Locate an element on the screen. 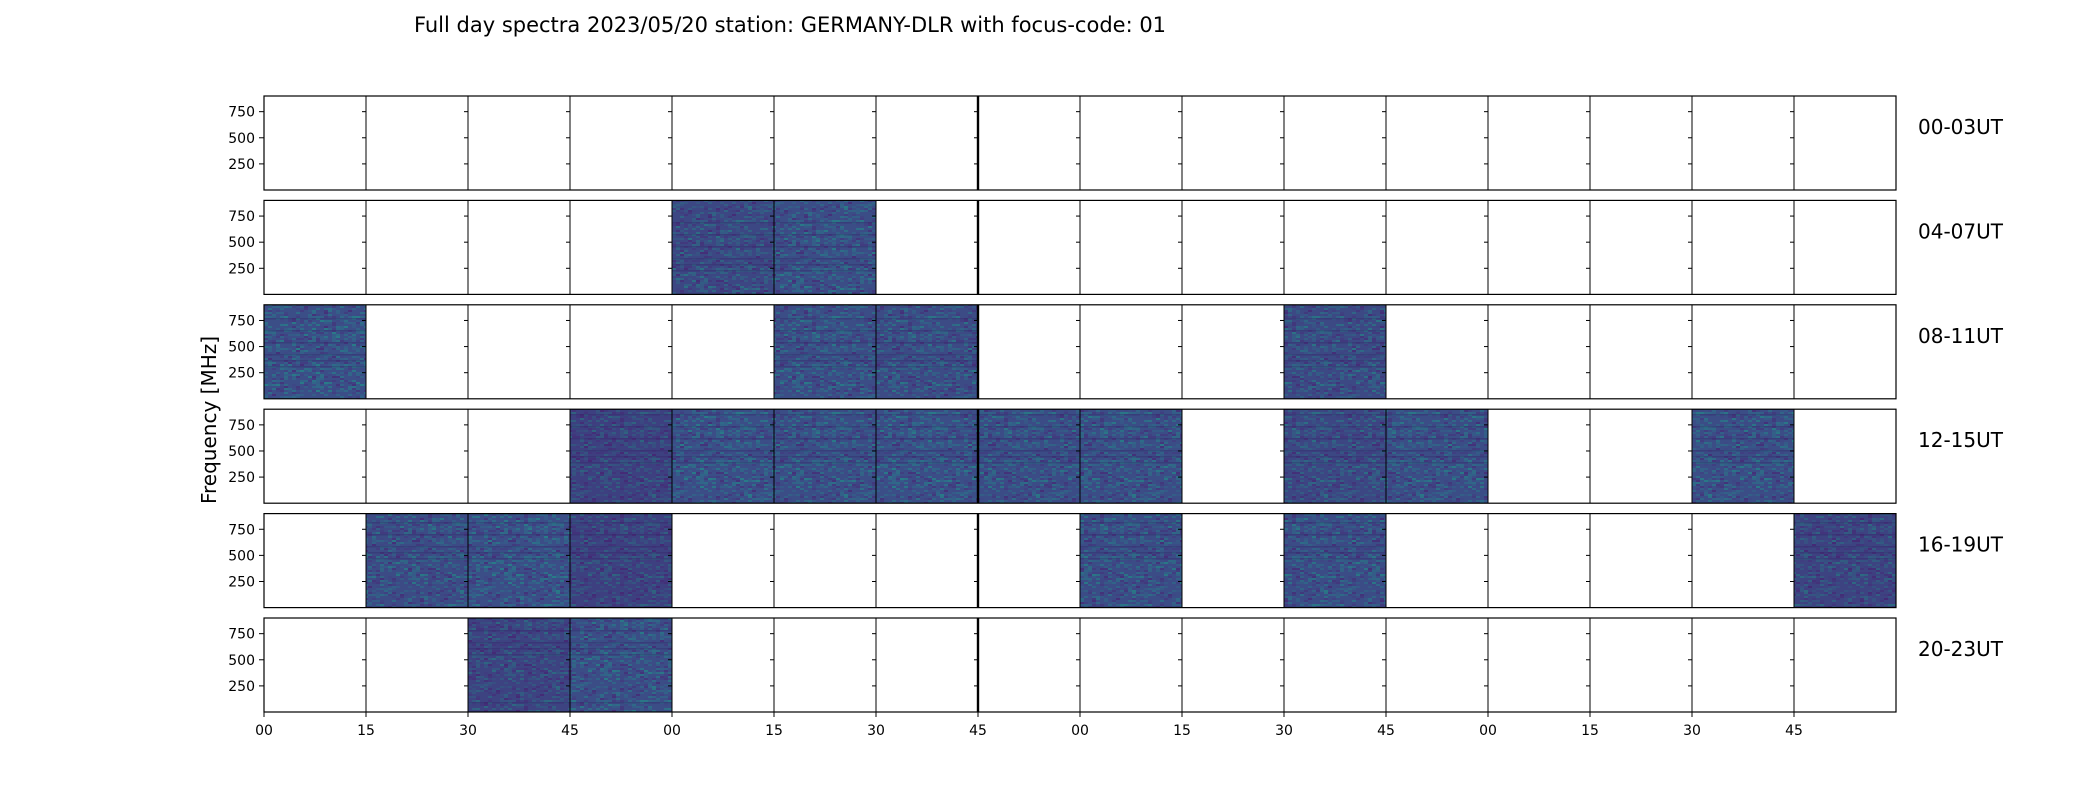  row-label: 00-03UT is located at coordinates (1961, 127).